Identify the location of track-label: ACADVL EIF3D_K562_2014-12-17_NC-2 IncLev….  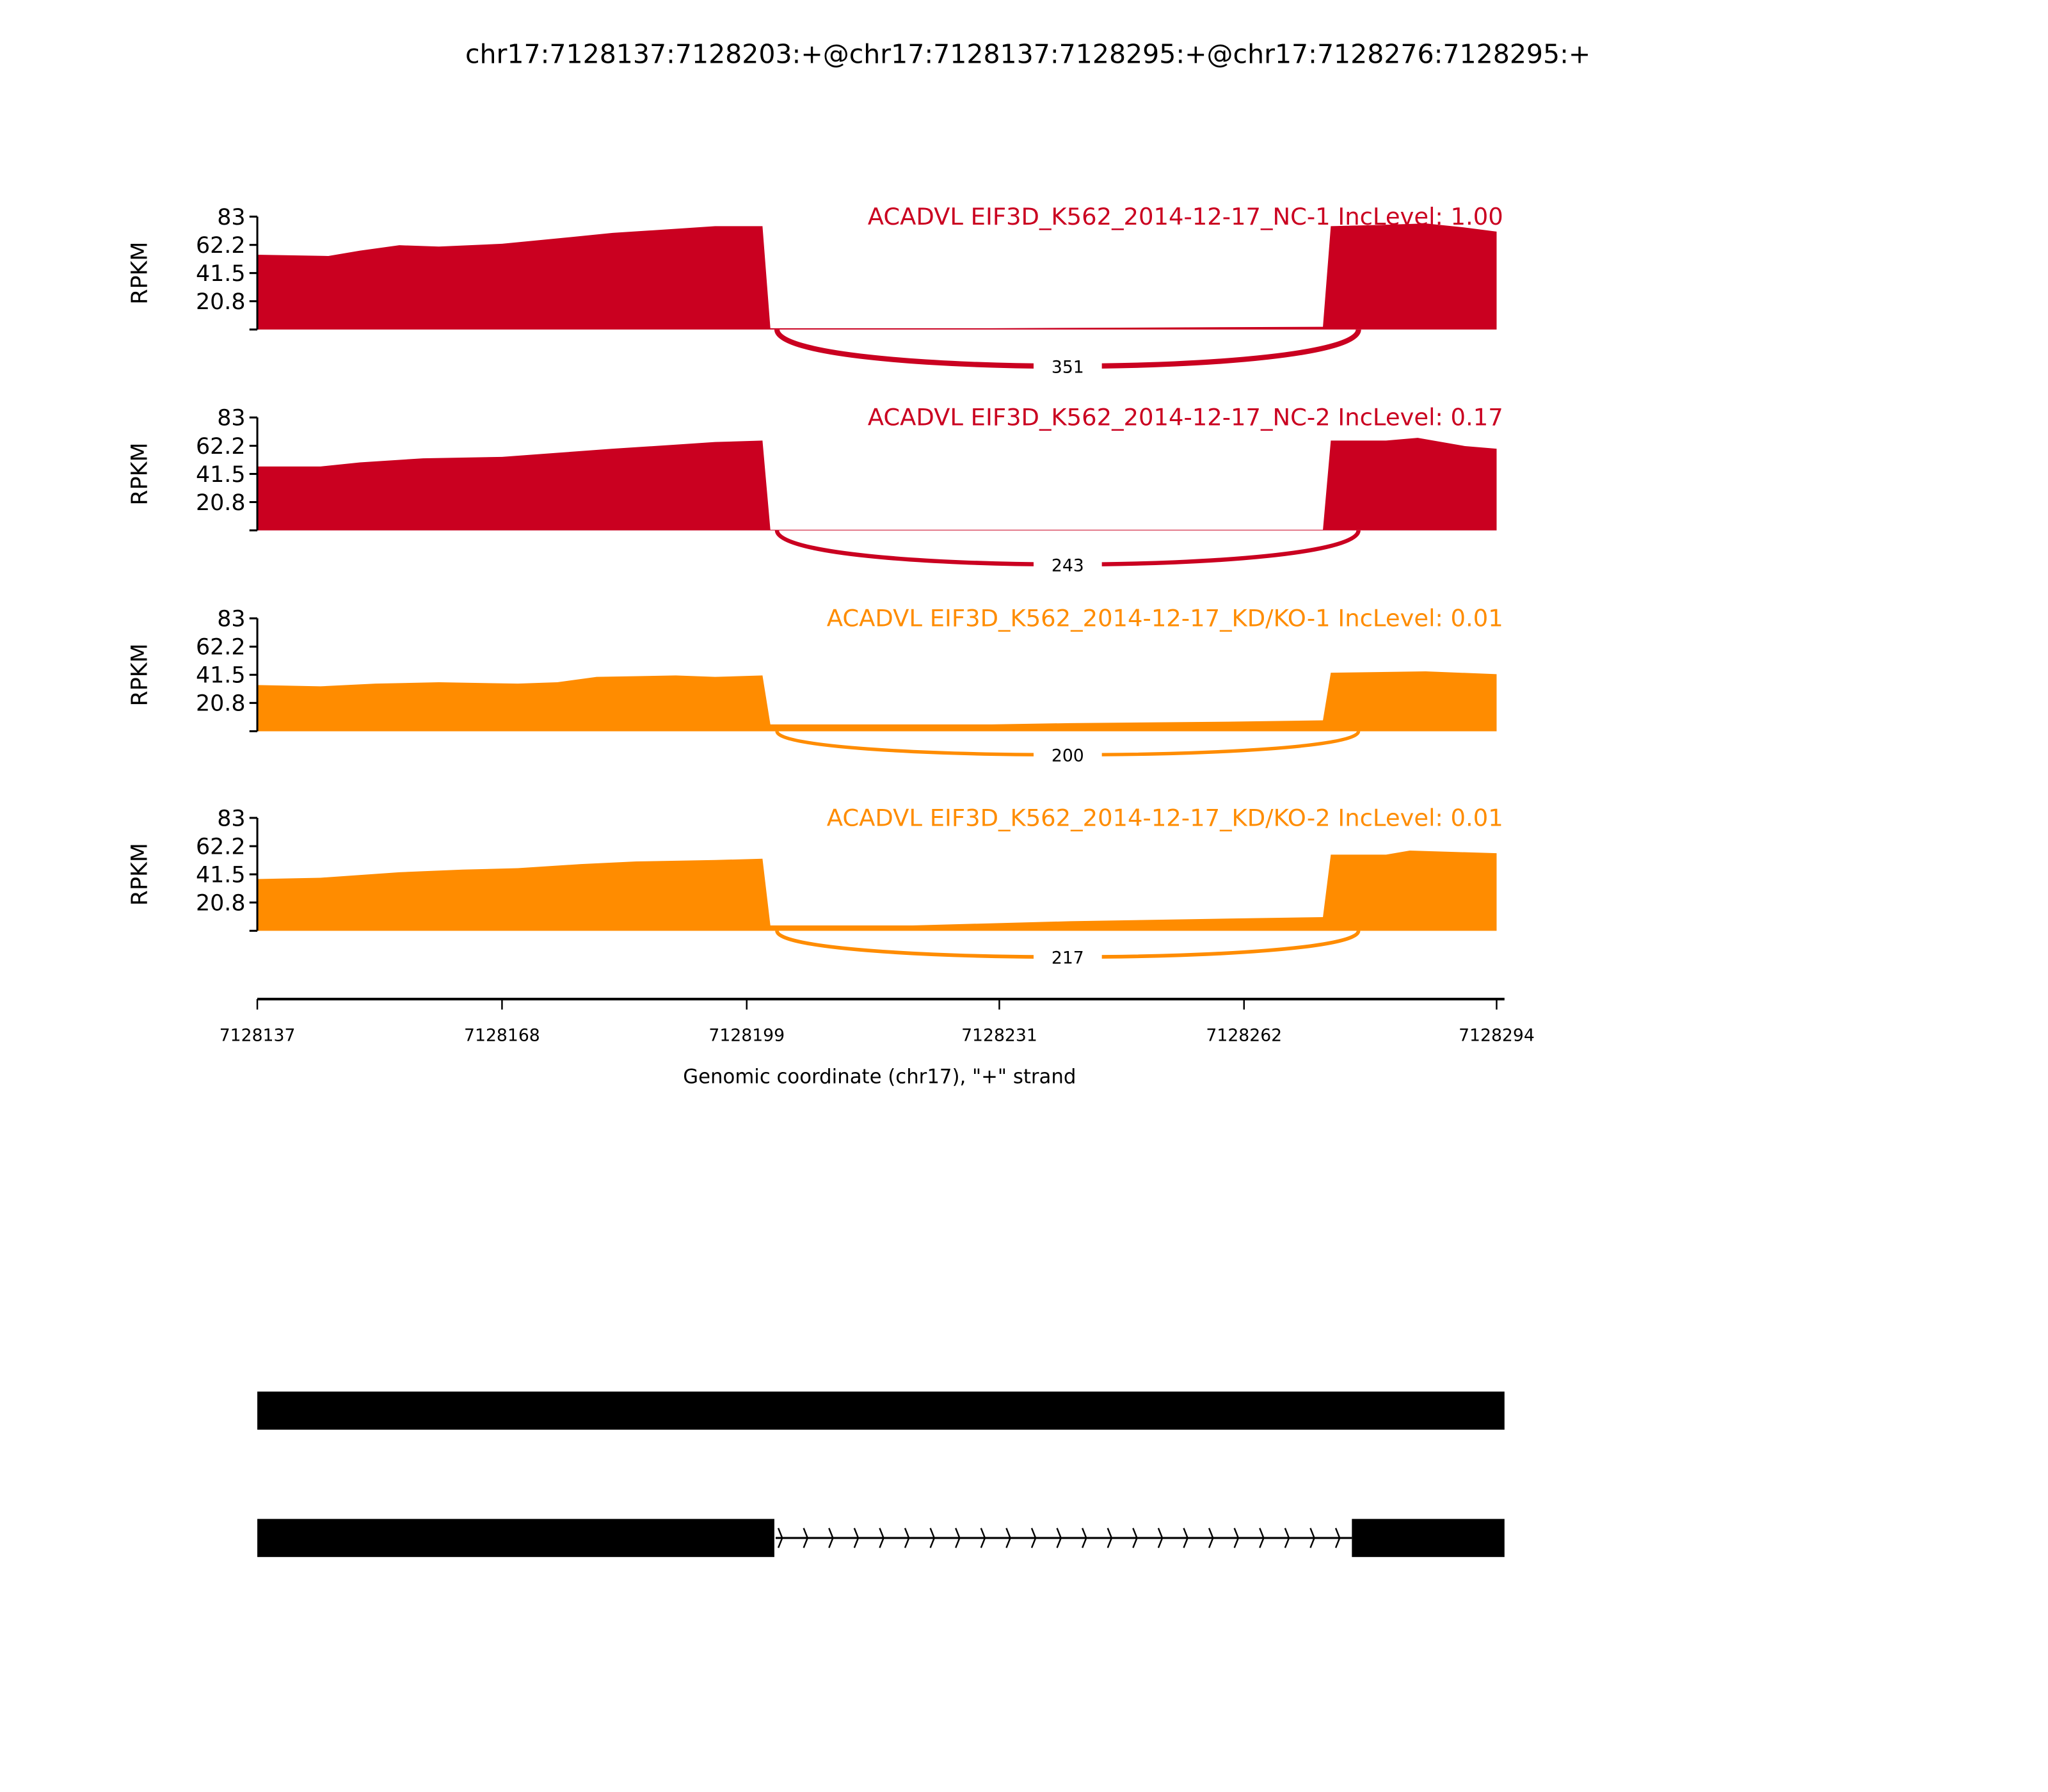
(1185, 417).